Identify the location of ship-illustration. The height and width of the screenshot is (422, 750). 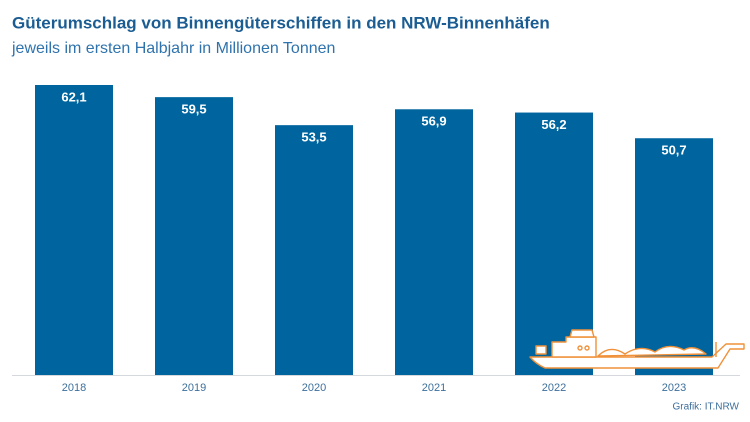
(637, 349).